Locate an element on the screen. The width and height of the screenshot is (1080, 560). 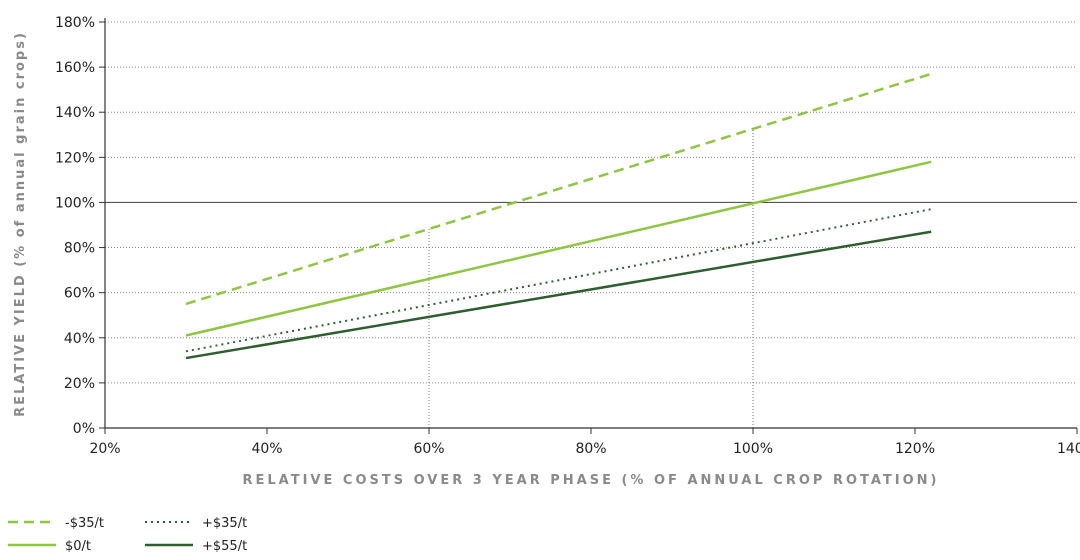
y-tick-label: 20% is located at coordinates (79, 384).